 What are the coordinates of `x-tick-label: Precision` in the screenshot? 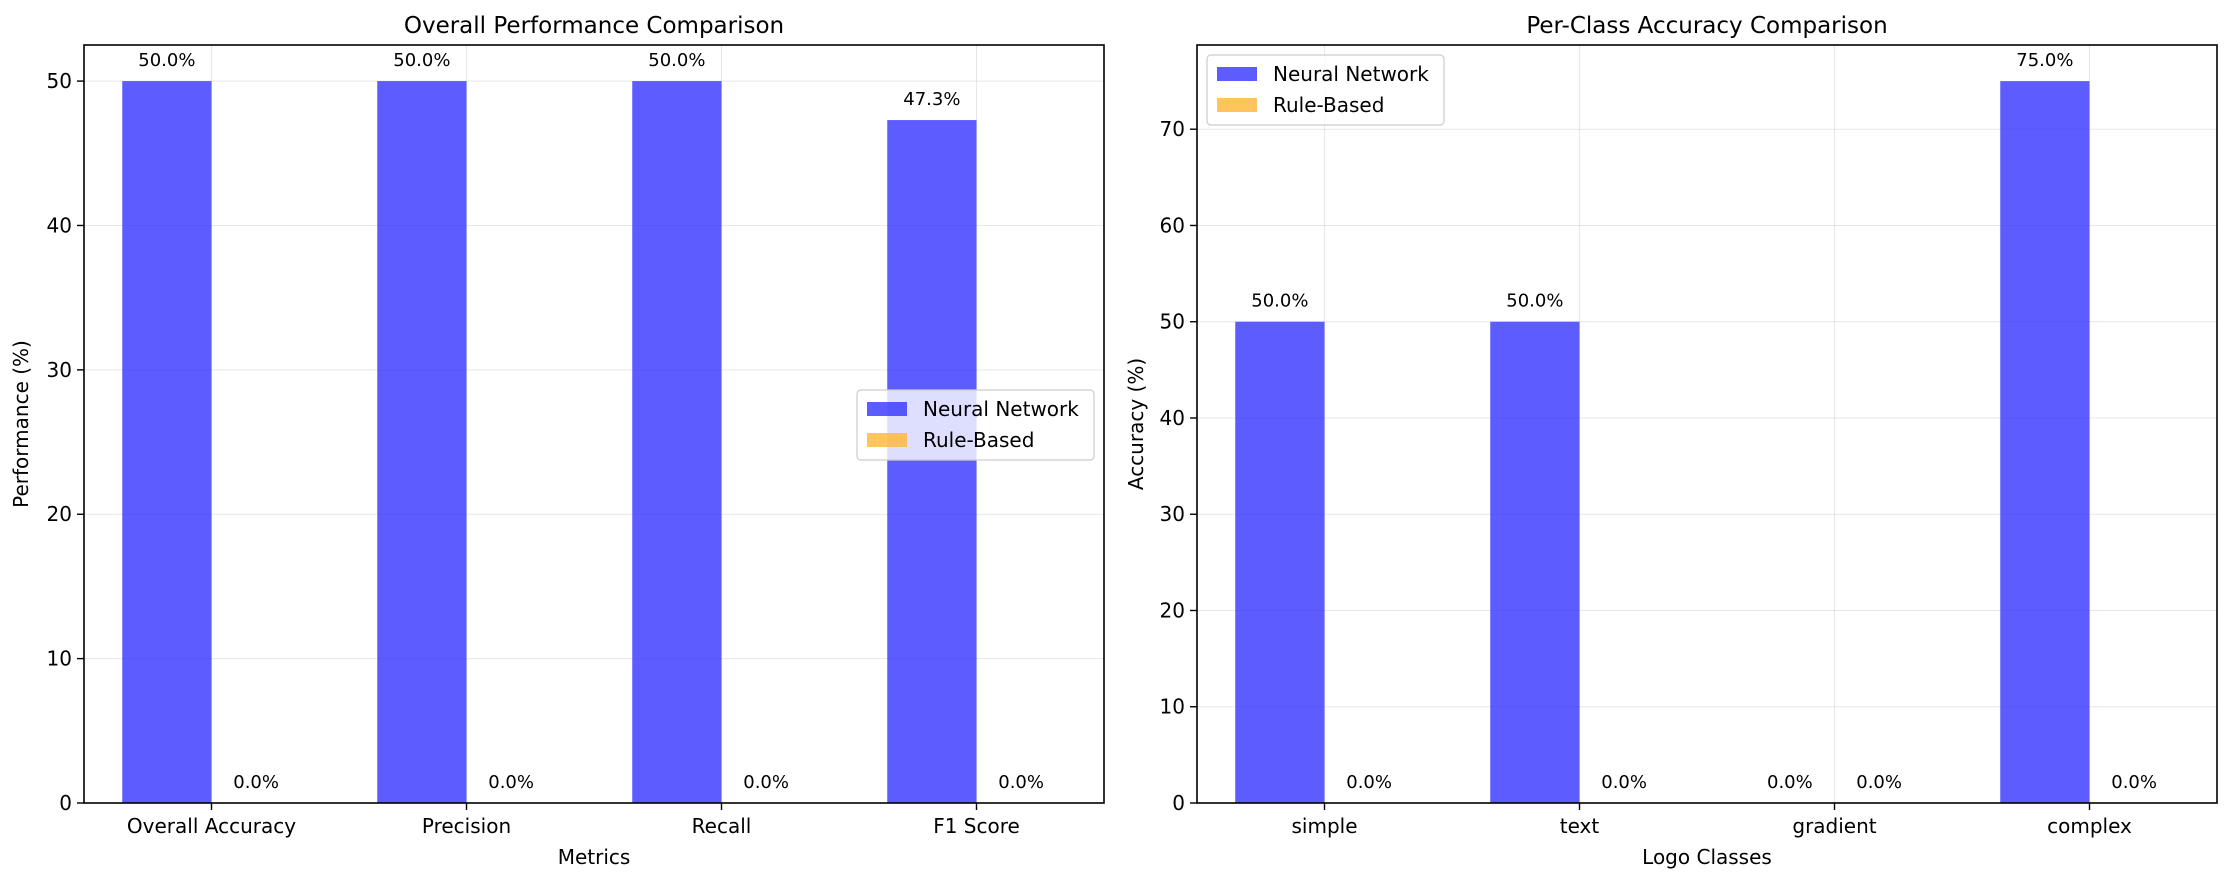 It's located at (466, 826).